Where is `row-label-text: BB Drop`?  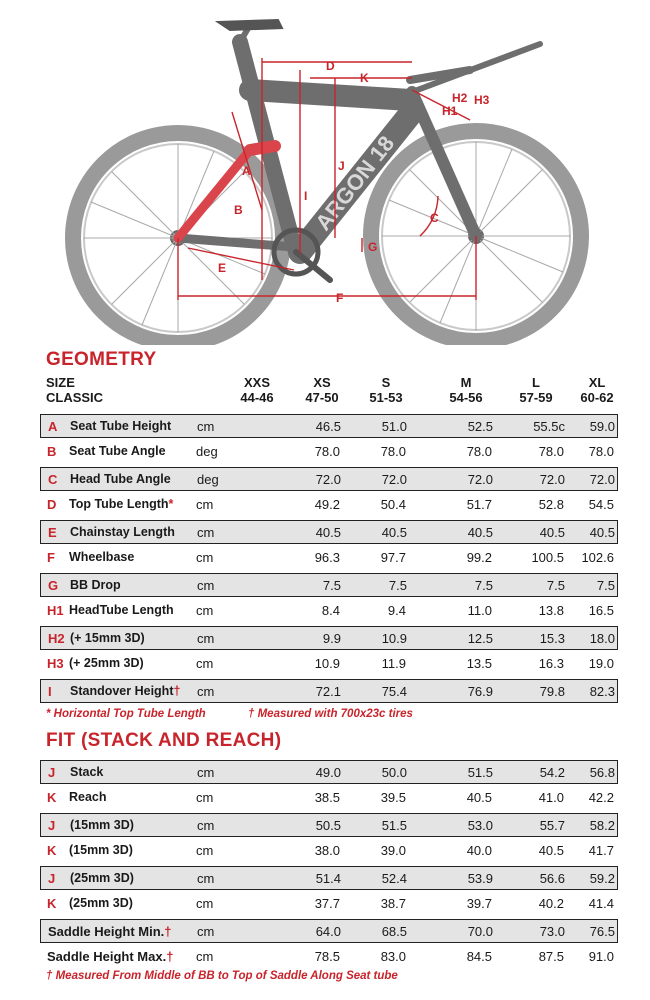
row-label-text: BB Drop is located at coordinates (95, 585).